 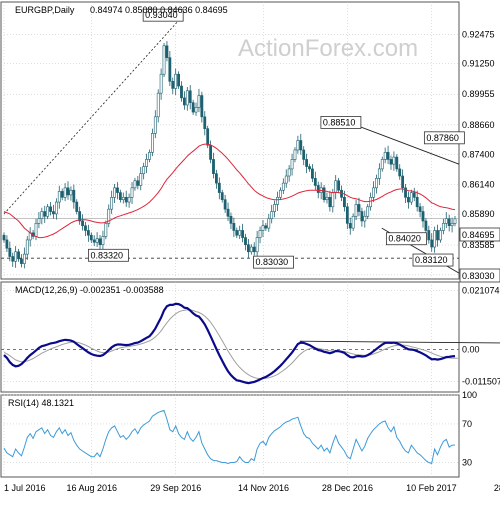 I want to click on price-tick-label: 0.85890, so click(x=478, y=214).